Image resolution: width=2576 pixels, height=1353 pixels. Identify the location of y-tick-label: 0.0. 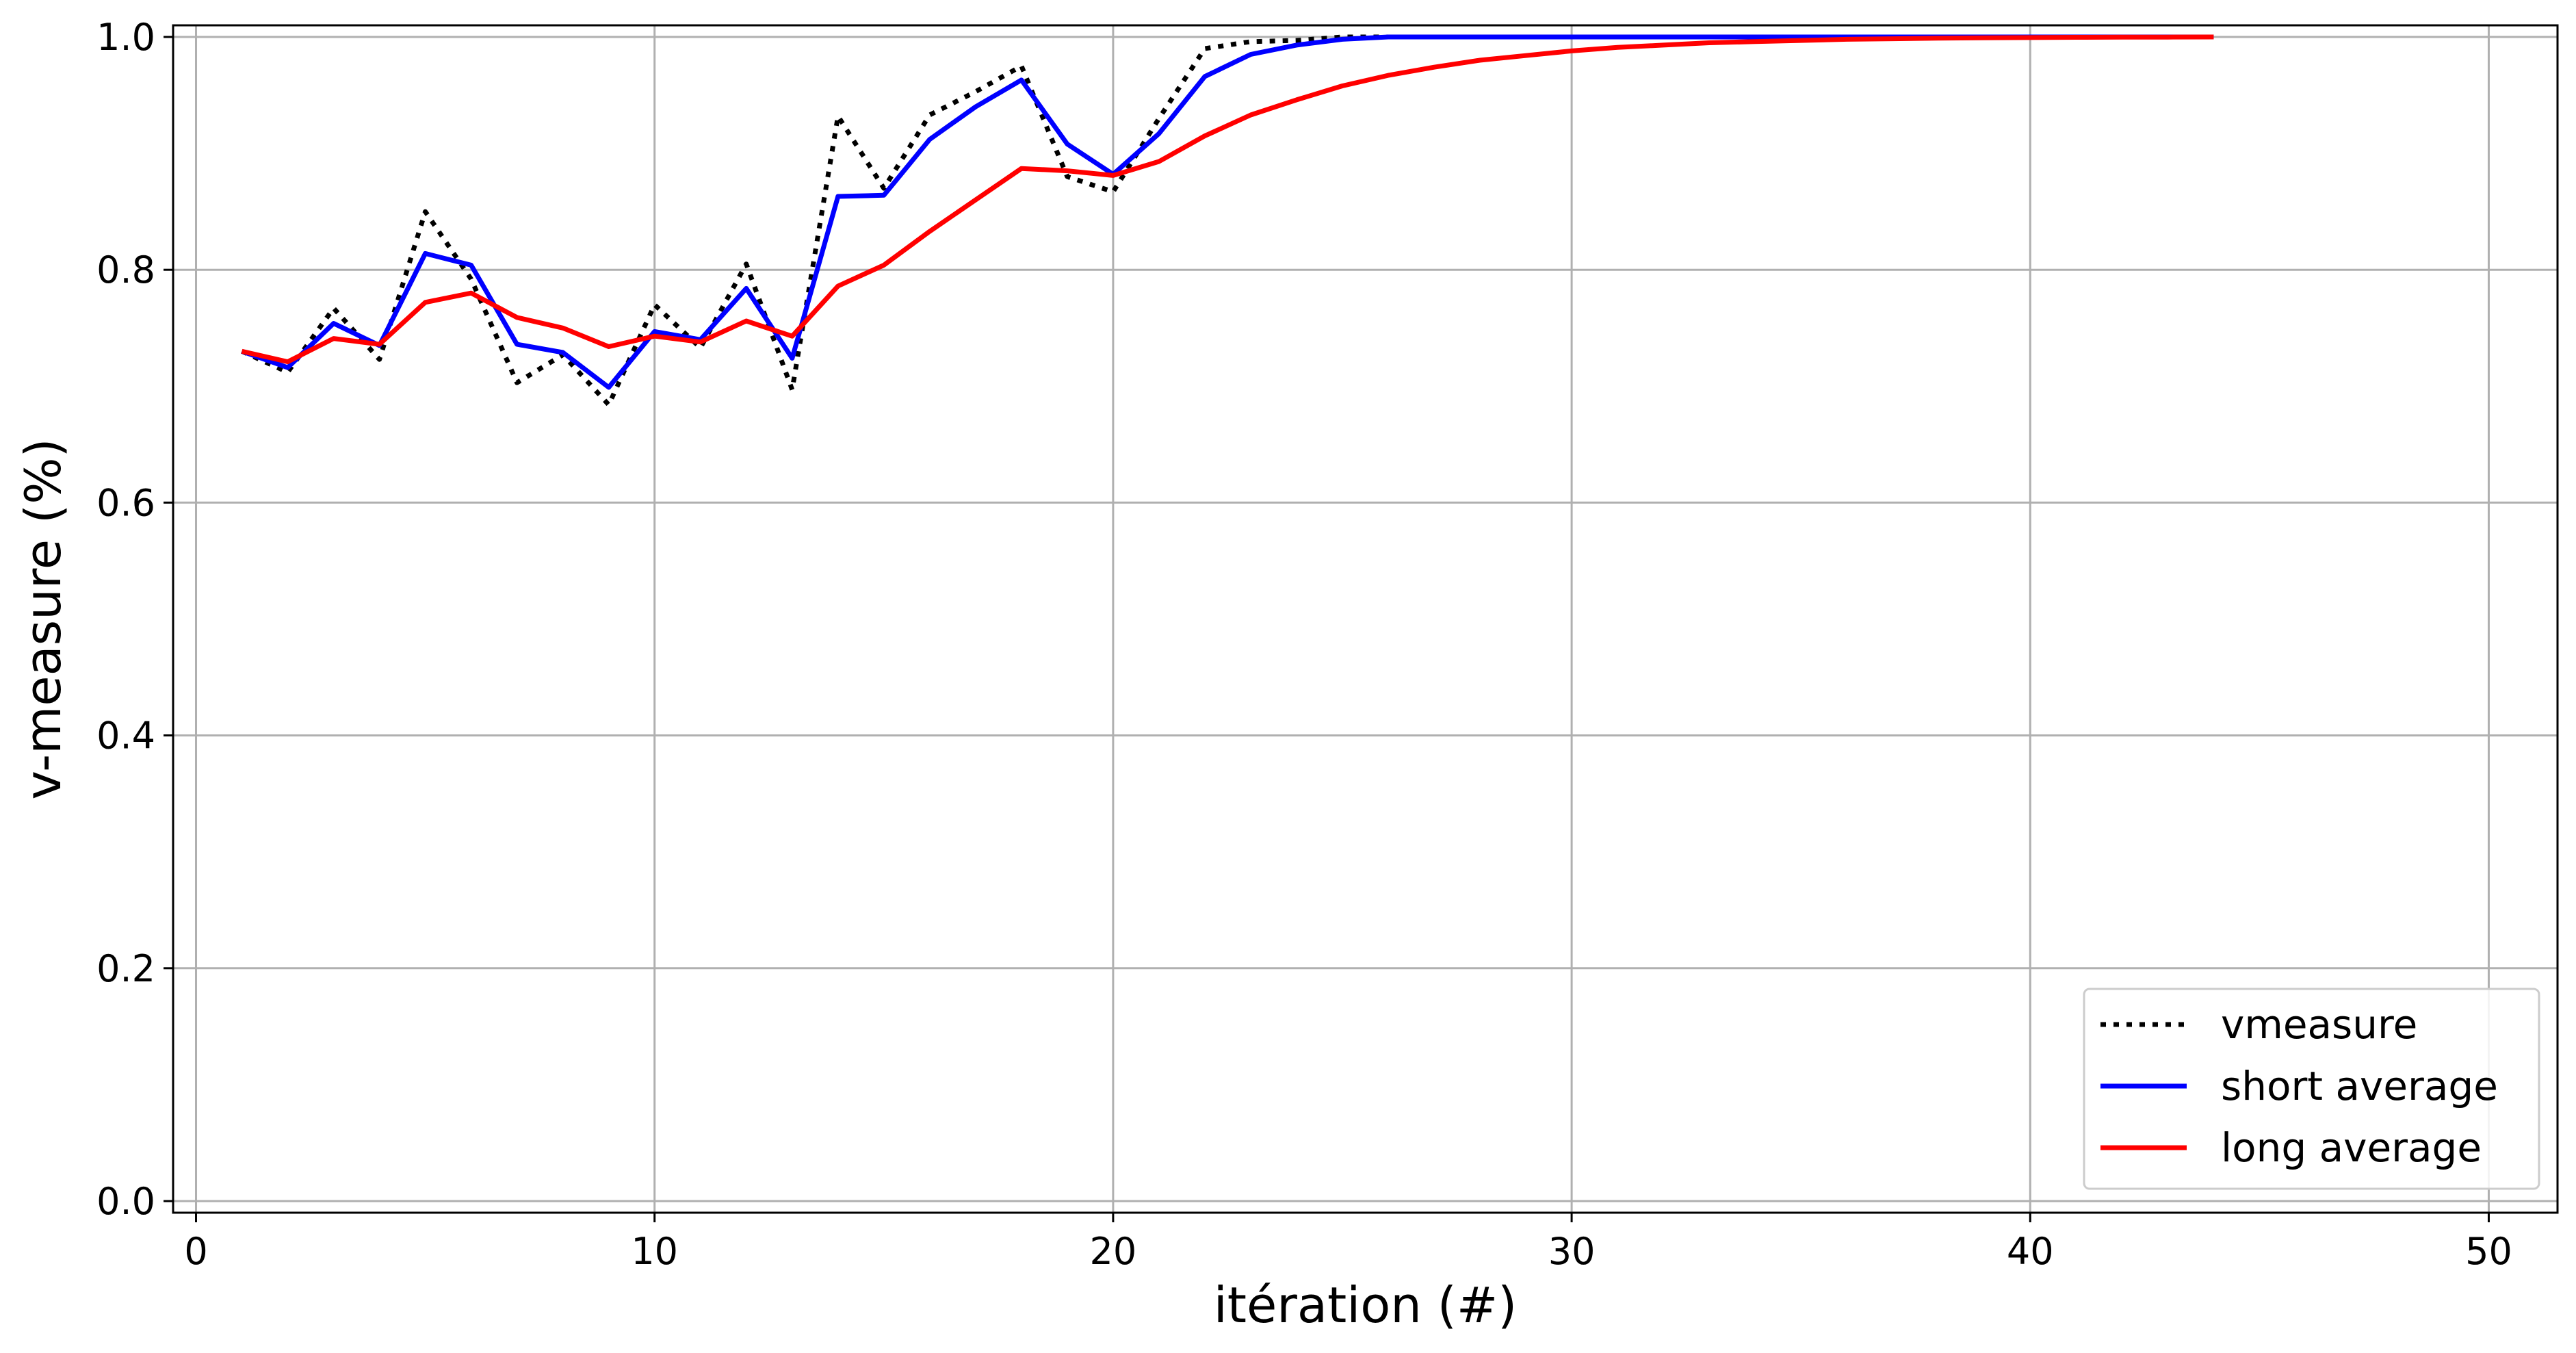
(126, 1201).